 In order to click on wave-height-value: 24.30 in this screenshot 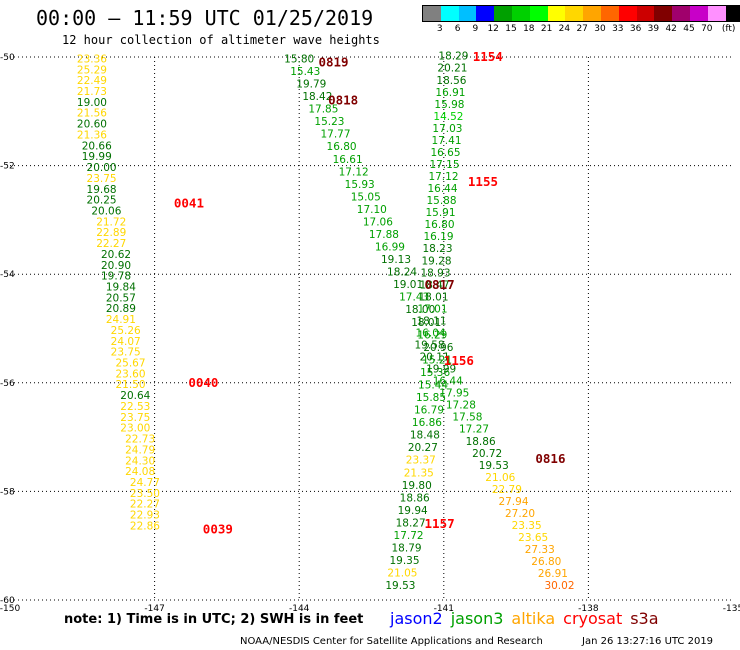, I will do `click(140, 461)`.